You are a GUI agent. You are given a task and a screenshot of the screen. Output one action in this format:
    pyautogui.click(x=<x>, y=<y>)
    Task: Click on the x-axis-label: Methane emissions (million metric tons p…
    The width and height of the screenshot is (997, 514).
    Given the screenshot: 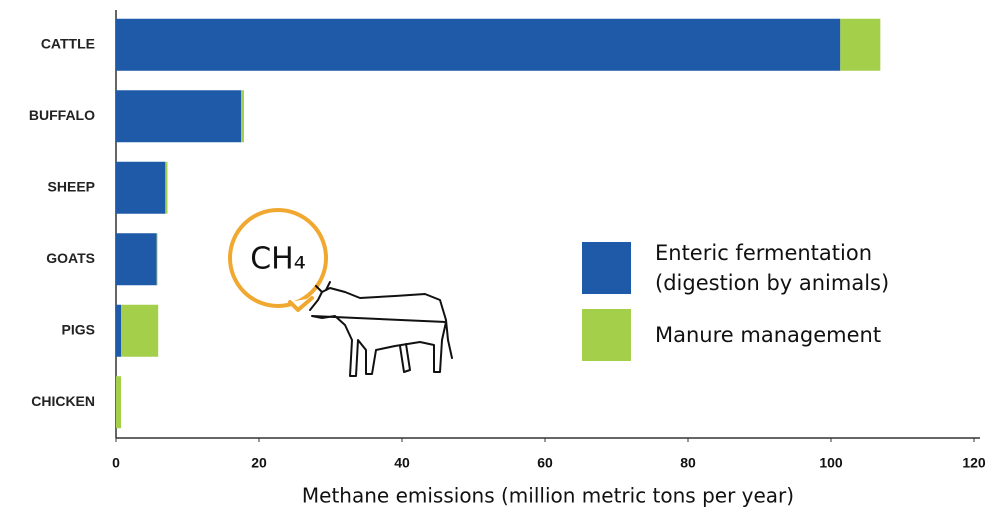 What is the action you would take?
    pyautogui.click(x=548, y=496)
    